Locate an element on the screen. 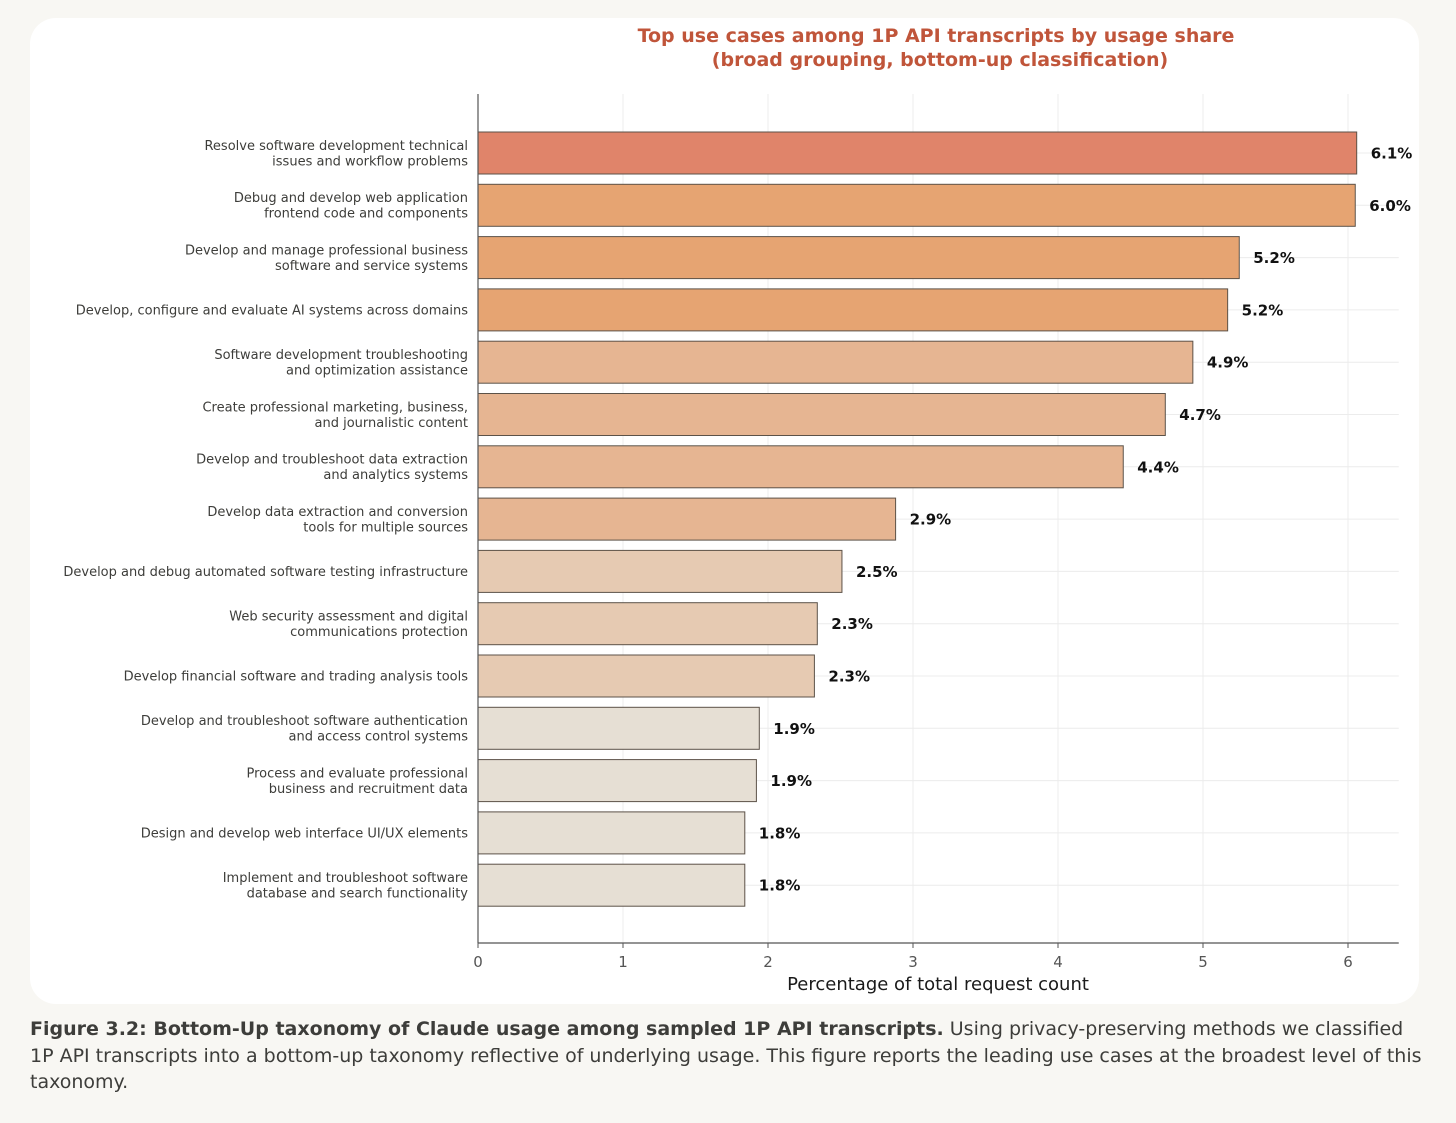  value-label: 2.9% is located at coordinates (931, 520).